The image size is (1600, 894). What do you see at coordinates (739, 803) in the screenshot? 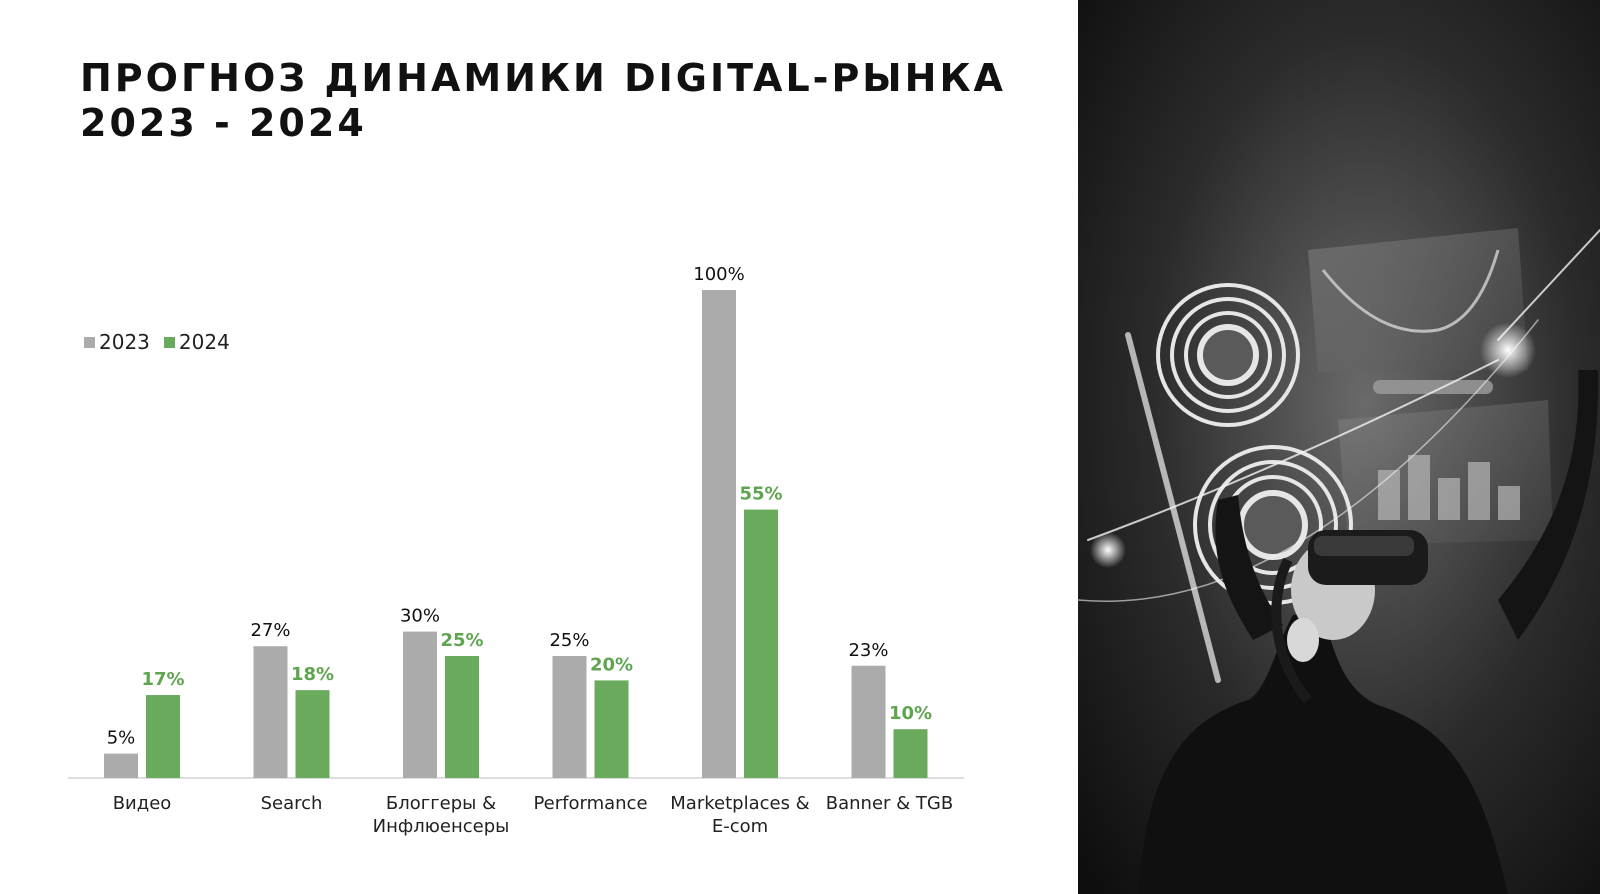
I see `category-label-4-0: Marketplaces &` at bounding box center [739, 803].